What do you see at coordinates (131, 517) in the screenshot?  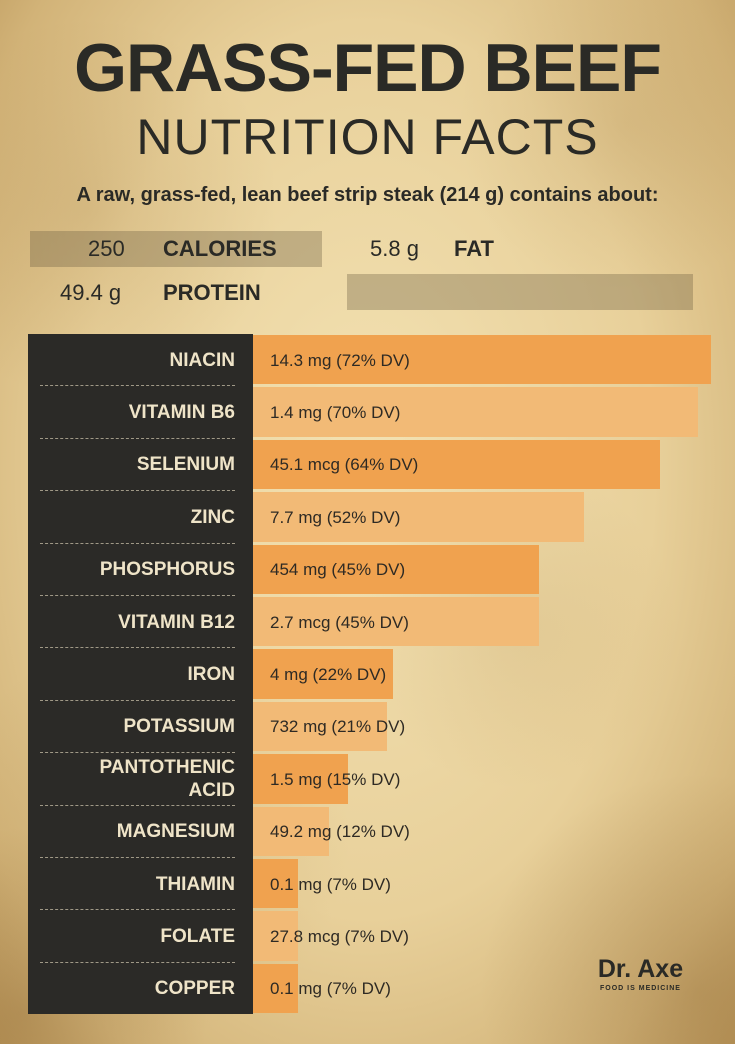 I see `category-label: ZINC` at bounding box center [131, 517].